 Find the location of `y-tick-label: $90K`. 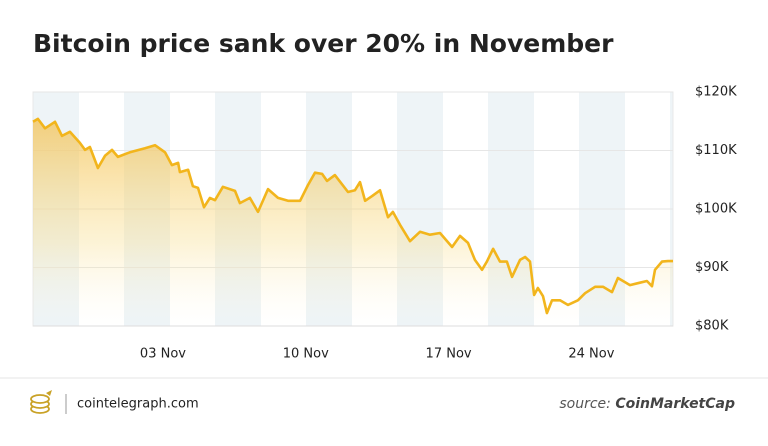

y-tick-label: $90K is located at coordinates (712, 267).